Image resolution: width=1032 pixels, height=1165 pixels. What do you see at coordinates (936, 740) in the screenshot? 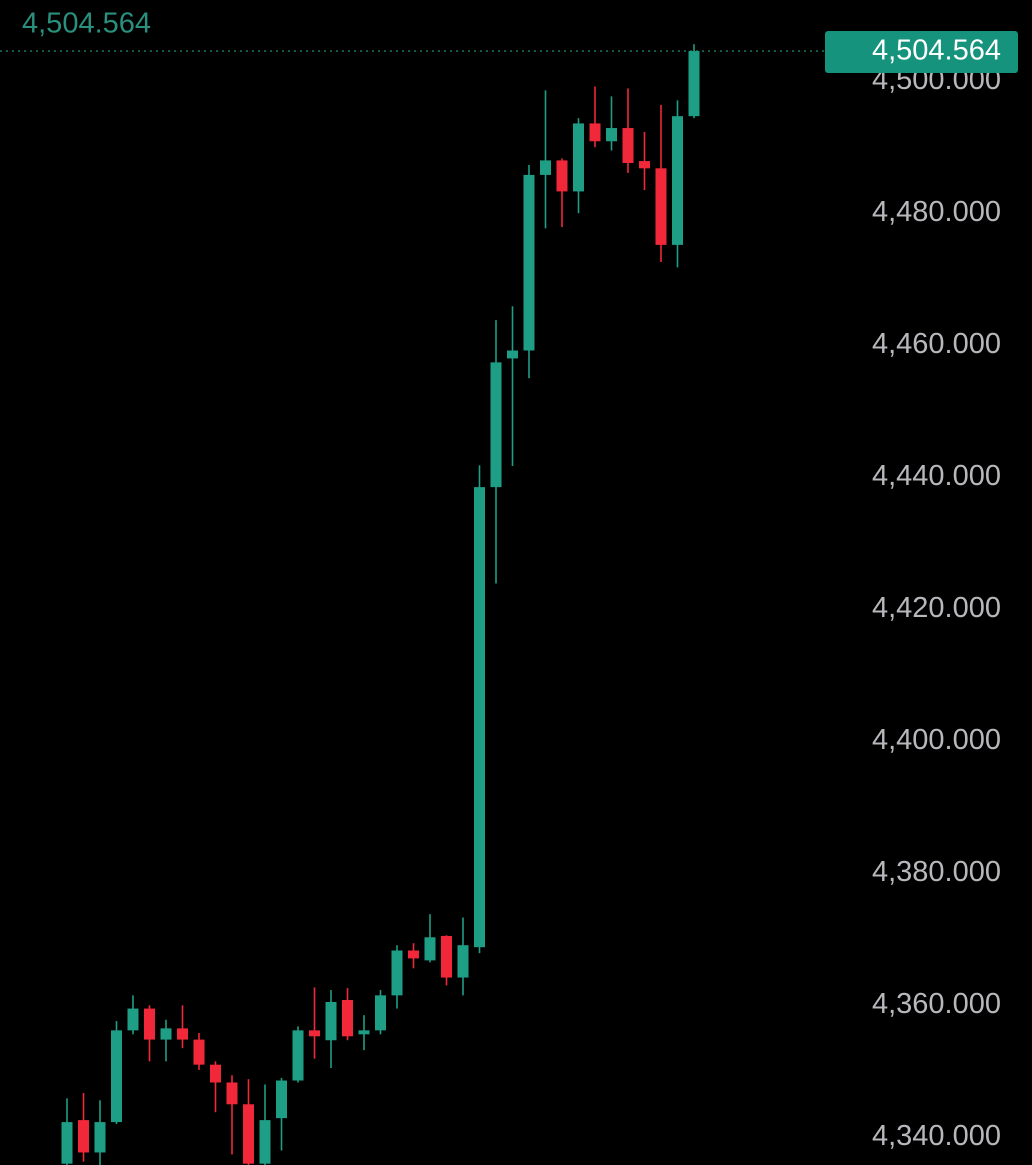
I see `y-tick-label: 4,400.000` at bounding box center [936, 740].